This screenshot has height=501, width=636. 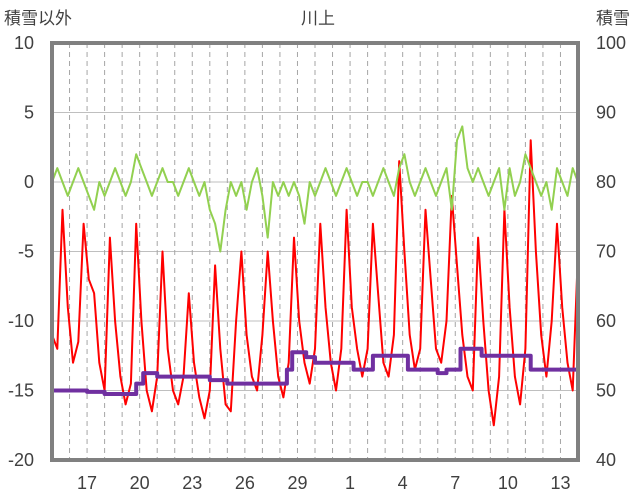 What do you see at coordinates (508, 483) in the screenshot?
I see `x-tick-label: 10` at bounding box center [508, 483].